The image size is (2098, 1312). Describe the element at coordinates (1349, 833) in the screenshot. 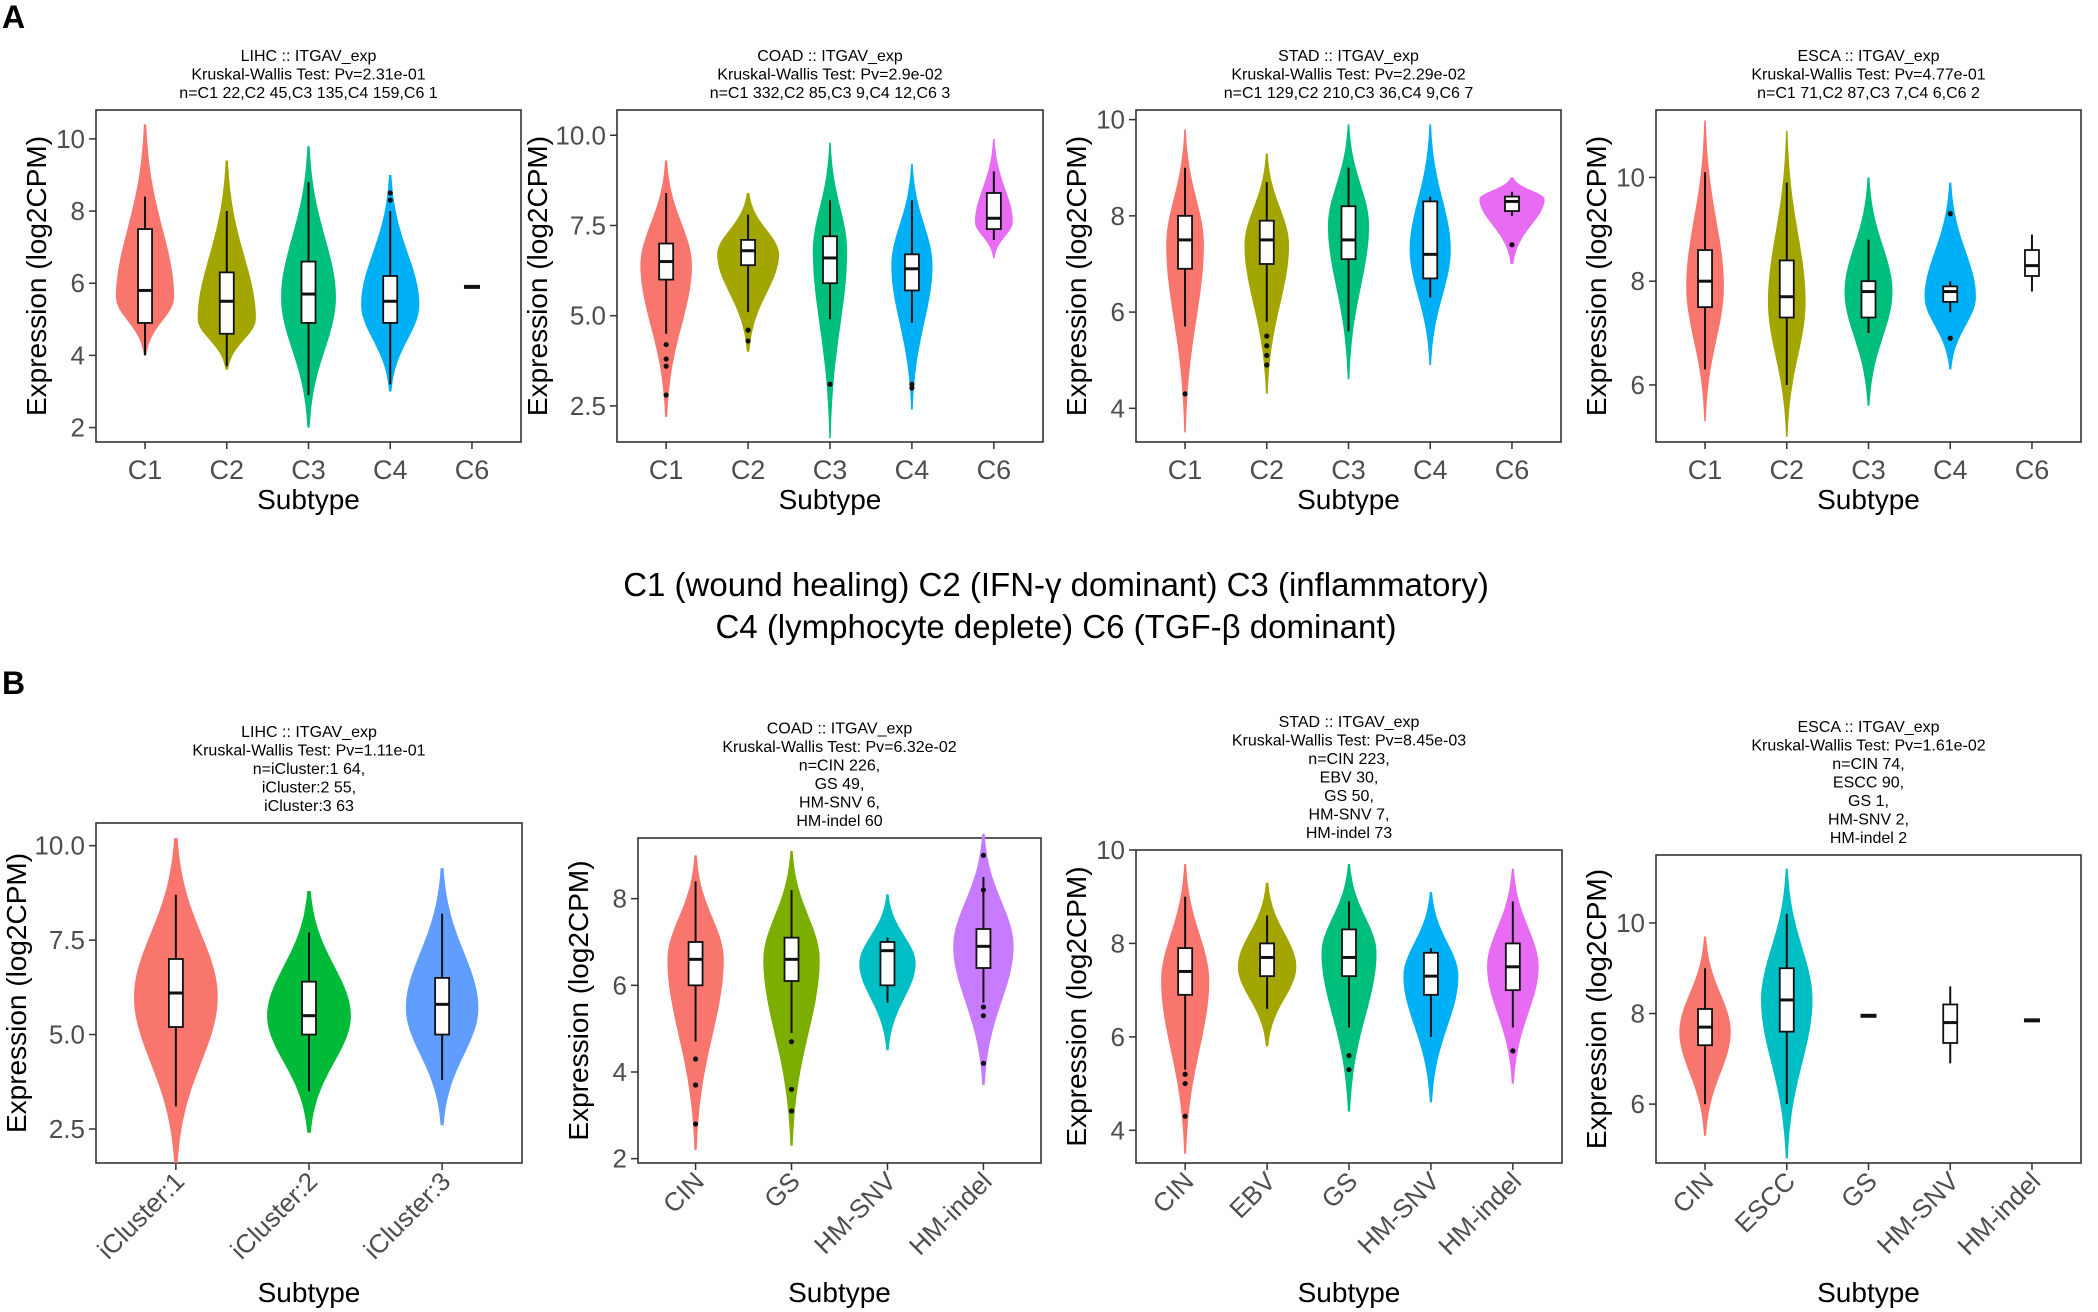

I see `chart-title-line: HM-indel 73` at that location.